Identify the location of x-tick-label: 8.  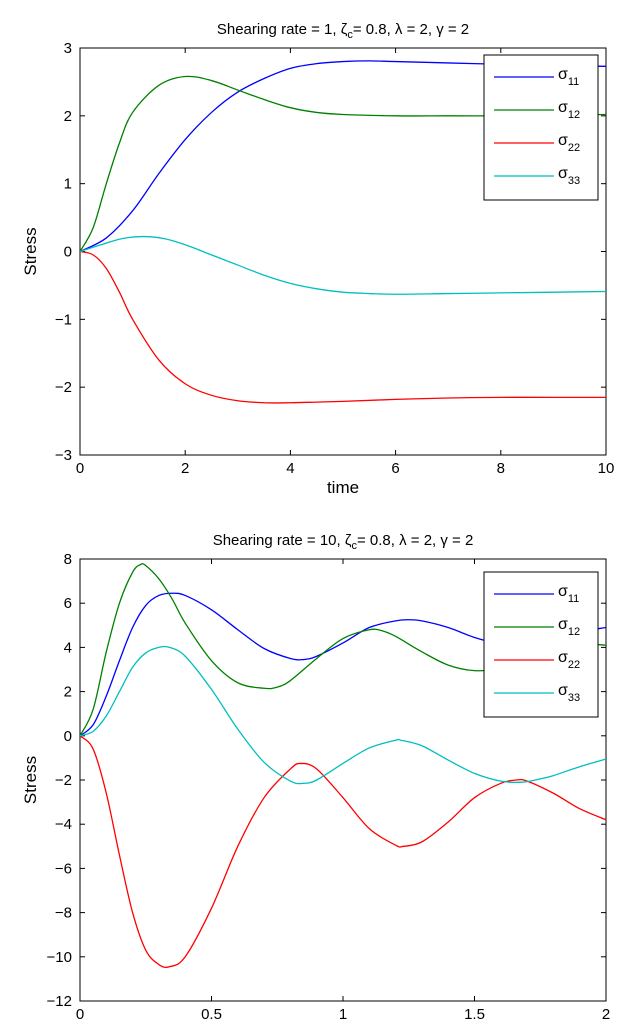
(501, 468).